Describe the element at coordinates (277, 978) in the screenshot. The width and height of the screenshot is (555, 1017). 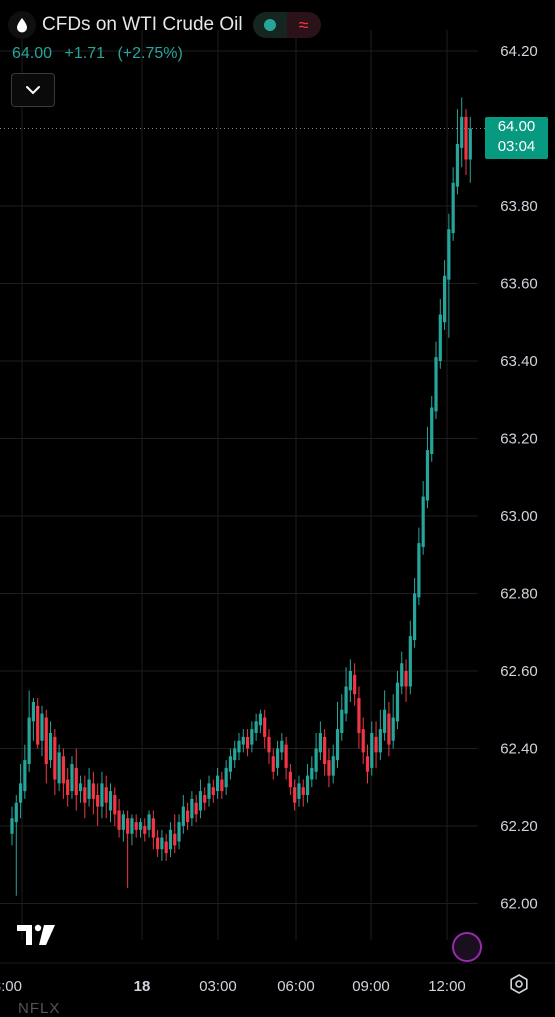
I see `time-axis: 8:00 18 03:00 06:00 09:00 12:00` at that location.